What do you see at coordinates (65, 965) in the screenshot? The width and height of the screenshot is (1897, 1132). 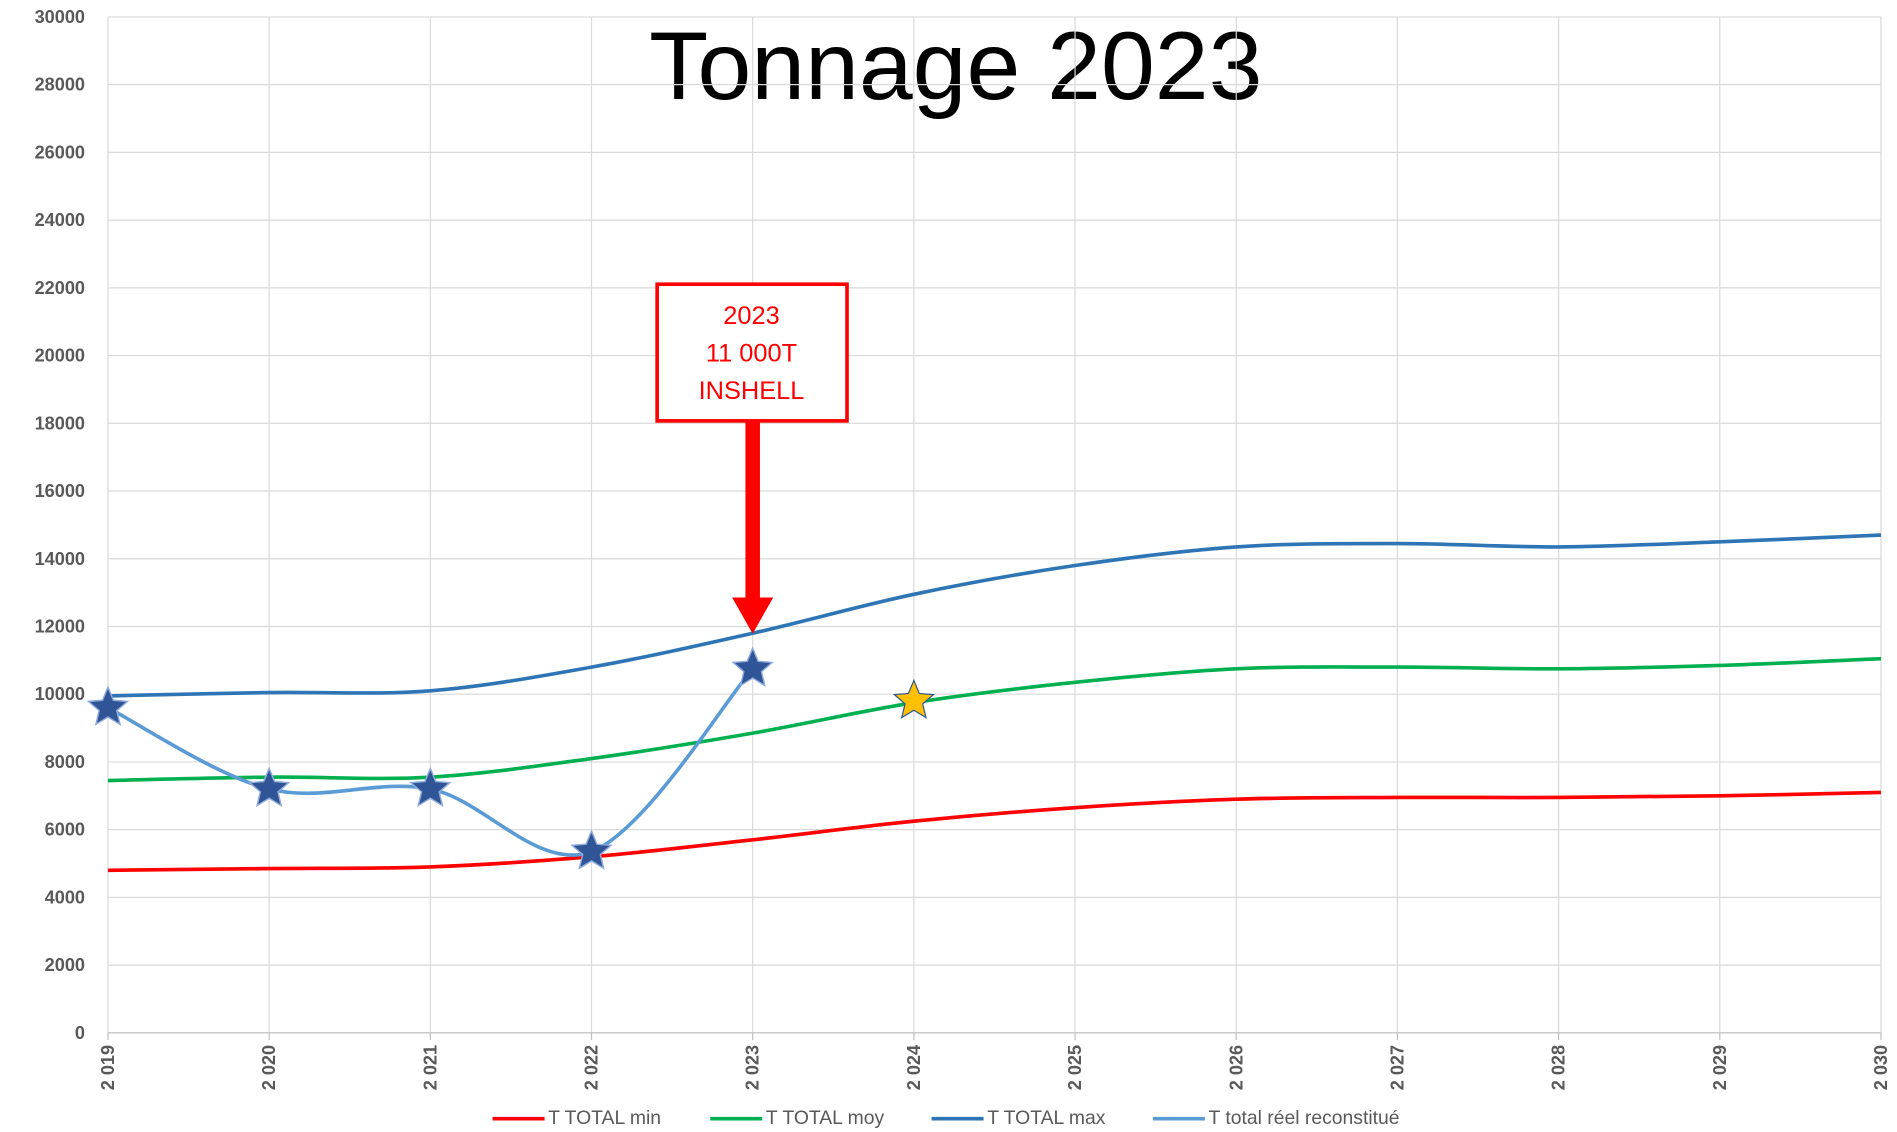 I see `y-tick-label: 2000` at bounding box center [65, 965].